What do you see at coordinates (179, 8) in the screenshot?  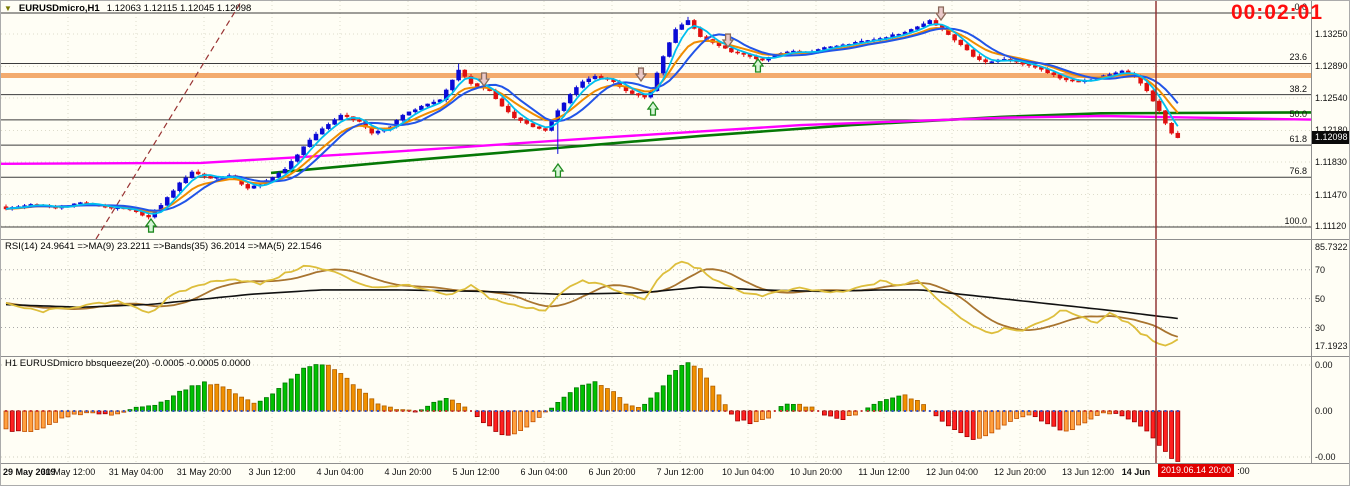 I see `chart-quote-ohlc: 1.12063 1.12115 1.12045 1.12098` at bounding box center [179, 8].